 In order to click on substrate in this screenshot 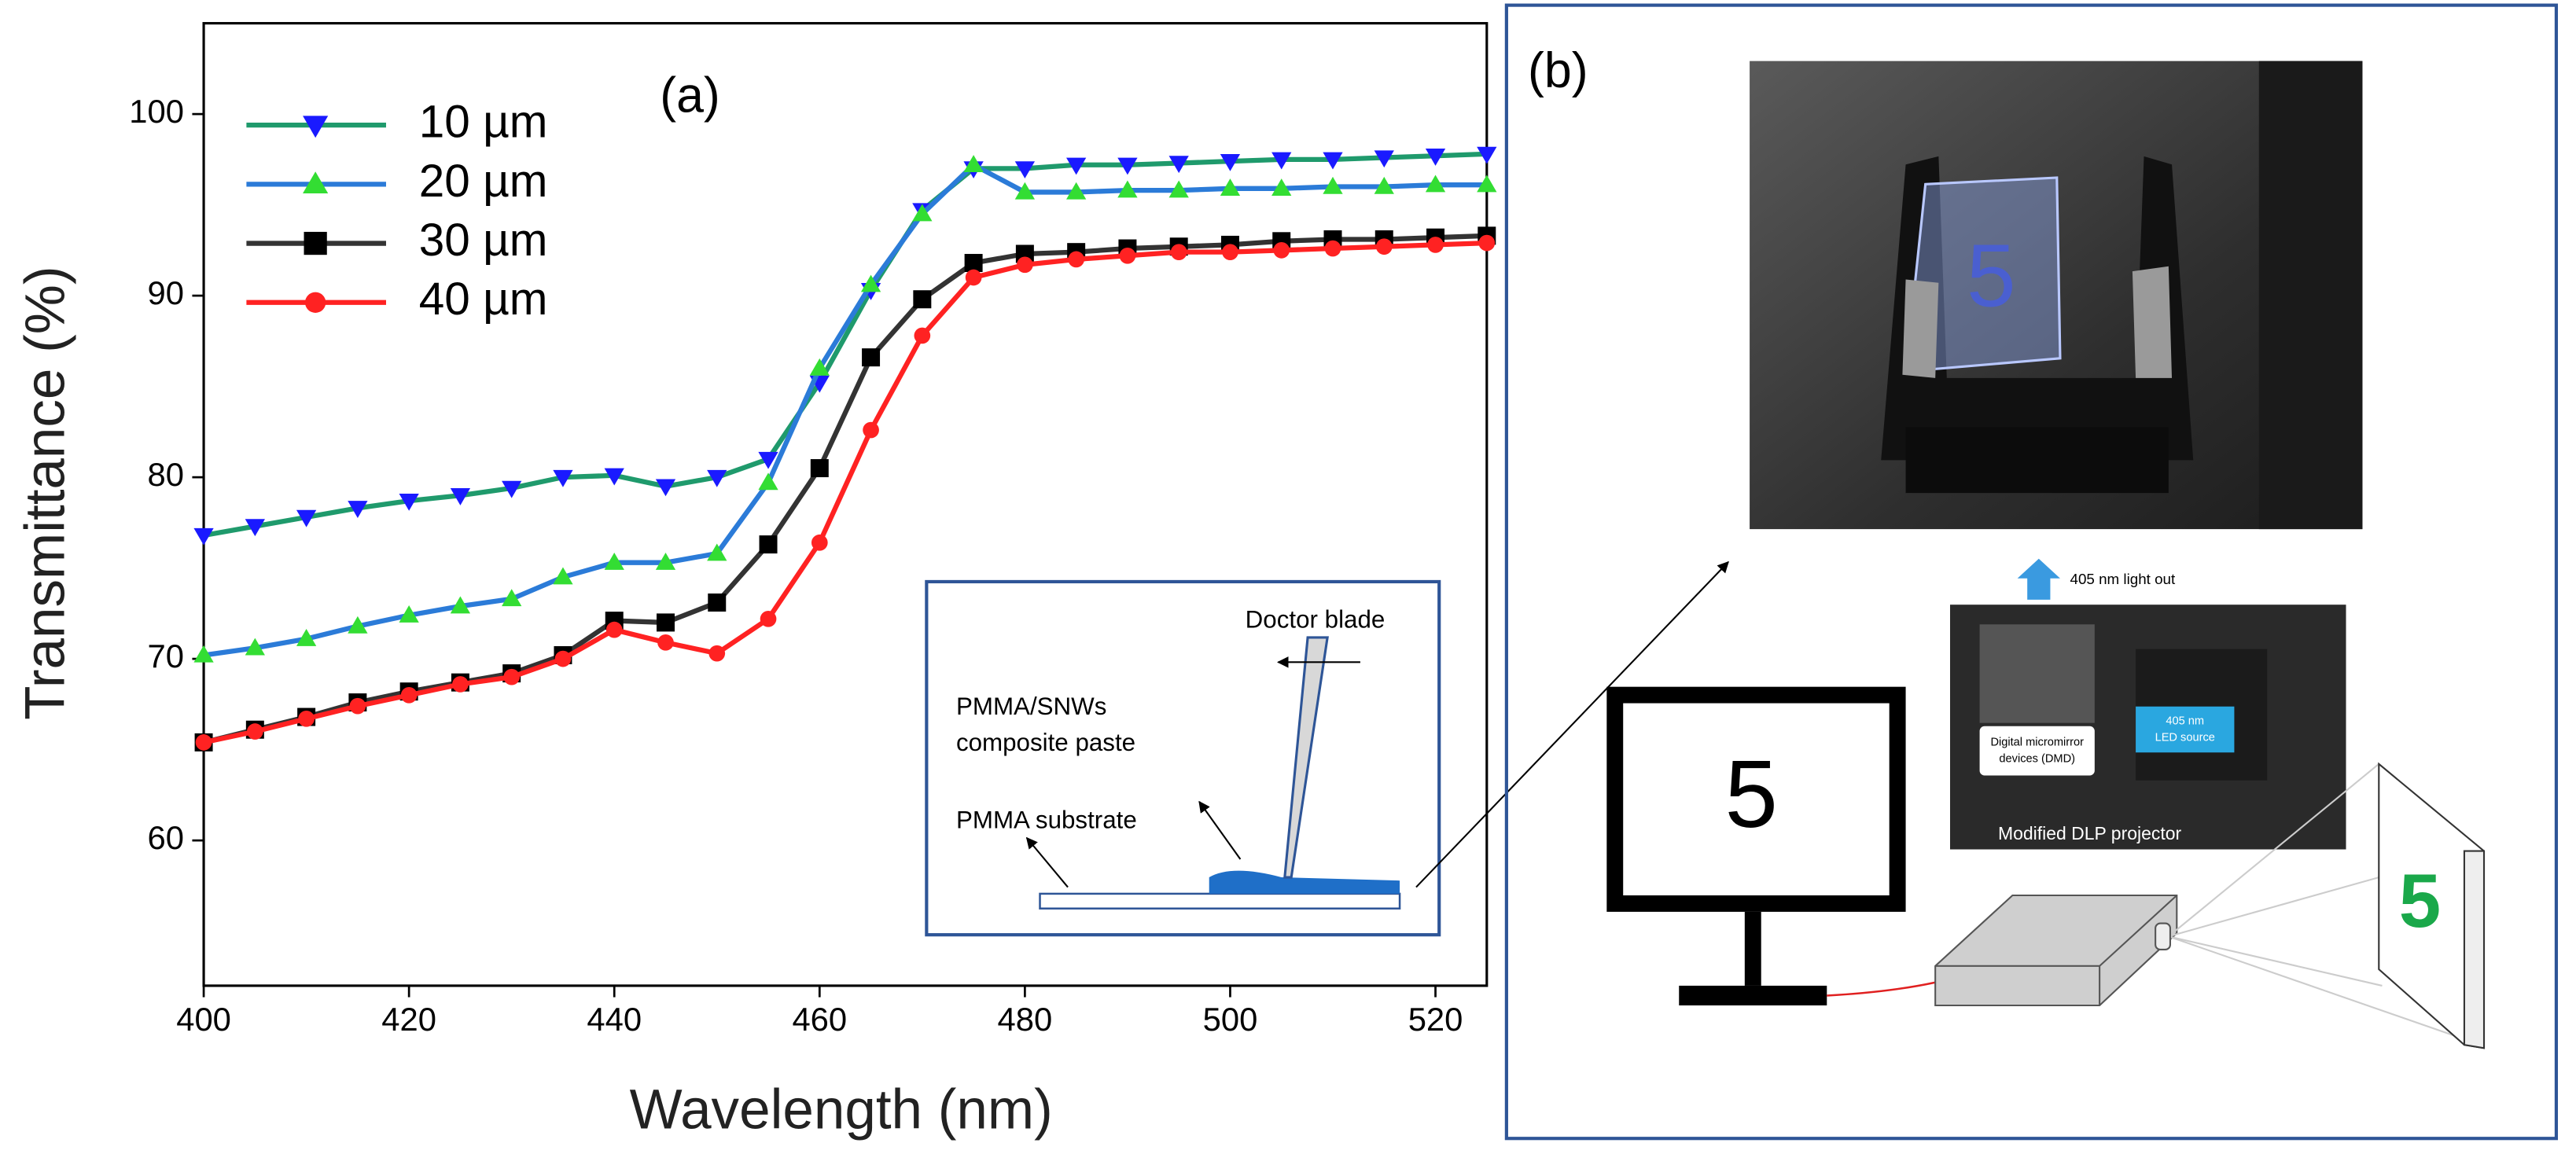, I will do `click(1220, 901)`.